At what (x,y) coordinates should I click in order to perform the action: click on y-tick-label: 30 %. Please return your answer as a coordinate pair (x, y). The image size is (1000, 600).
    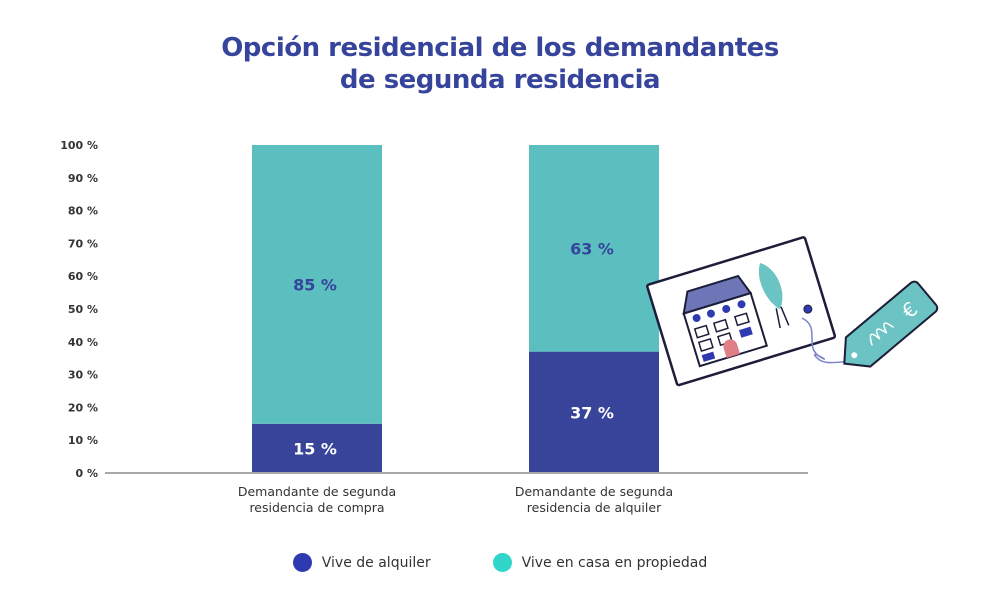
    Looking at the image, I should click on (83, 375).